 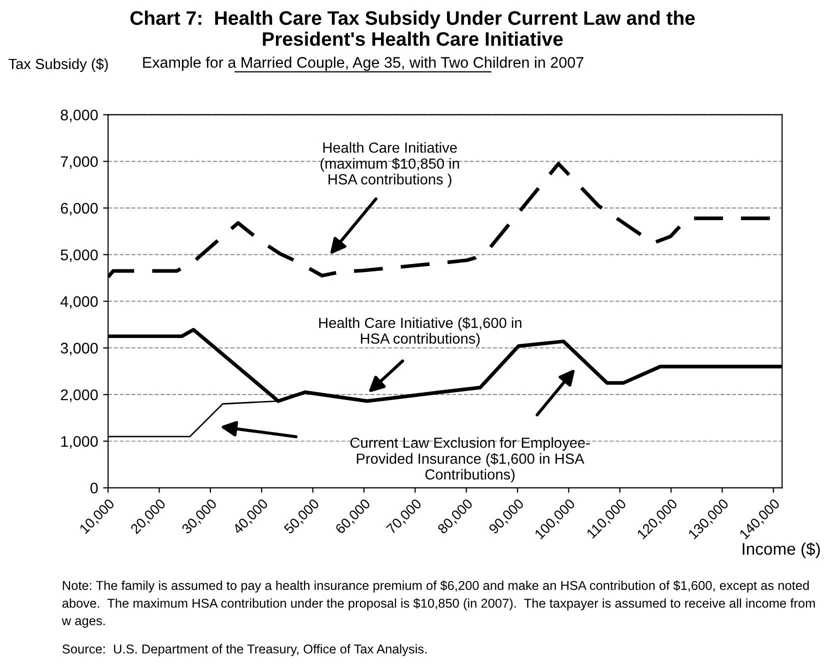 What do you see at coordinates (79, 442) in the screenshot?
I see `y-tick-label: 1,000` at bounding box center [79, 442].